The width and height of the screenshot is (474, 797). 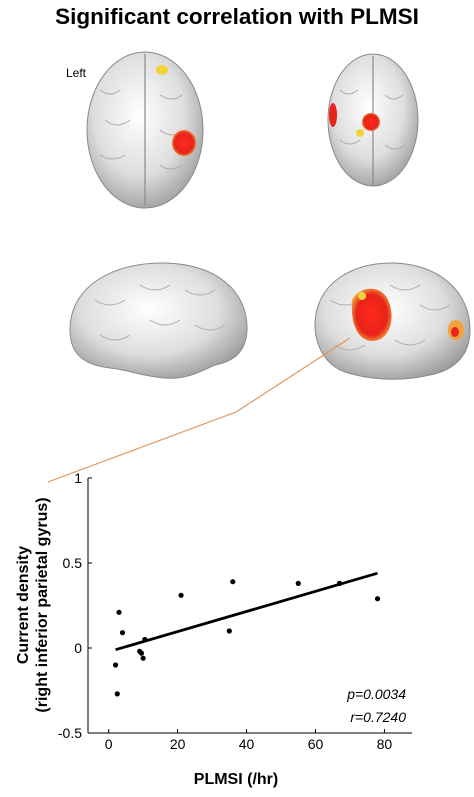 I want to click on y-tick-label: 1, so click(x=78, y=478).